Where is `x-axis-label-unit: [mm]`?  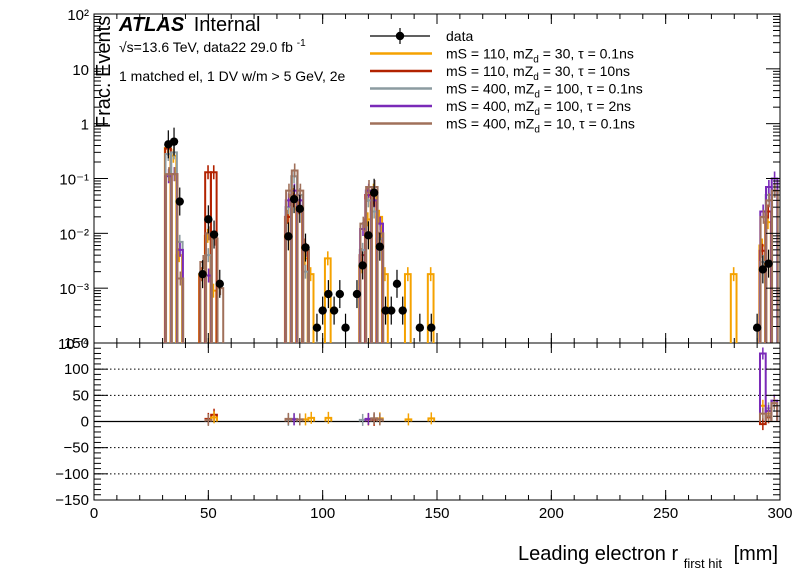
x-axis-label-unit: [mm] is located at coordinates (756, 554).